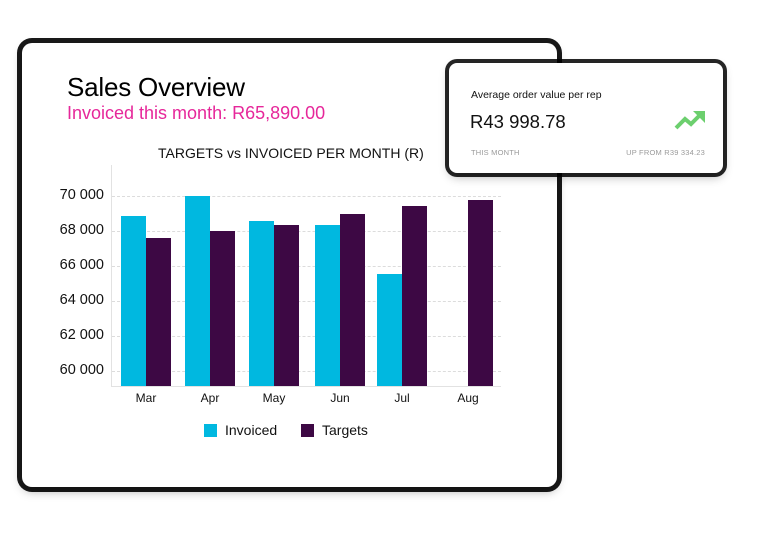 This screenshot has width=760, height=550. Describe the element at coordinates (222, 308) in the screenshot. I see `bar-targets-apr` at that location.